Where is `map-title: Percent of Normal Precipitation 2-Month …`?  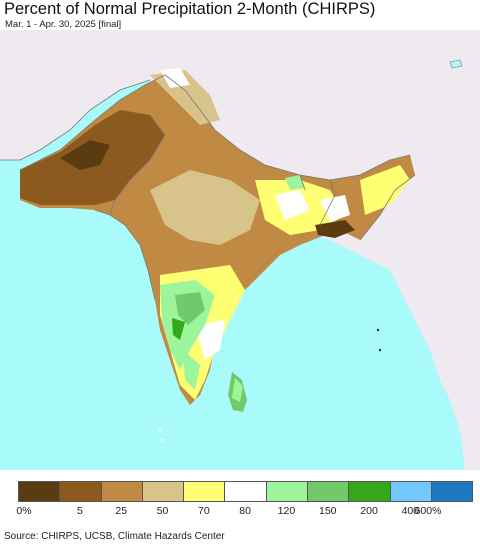
map-title: Percent of Normal Precipitation 2-Month … is located at coordinates (190, 9).